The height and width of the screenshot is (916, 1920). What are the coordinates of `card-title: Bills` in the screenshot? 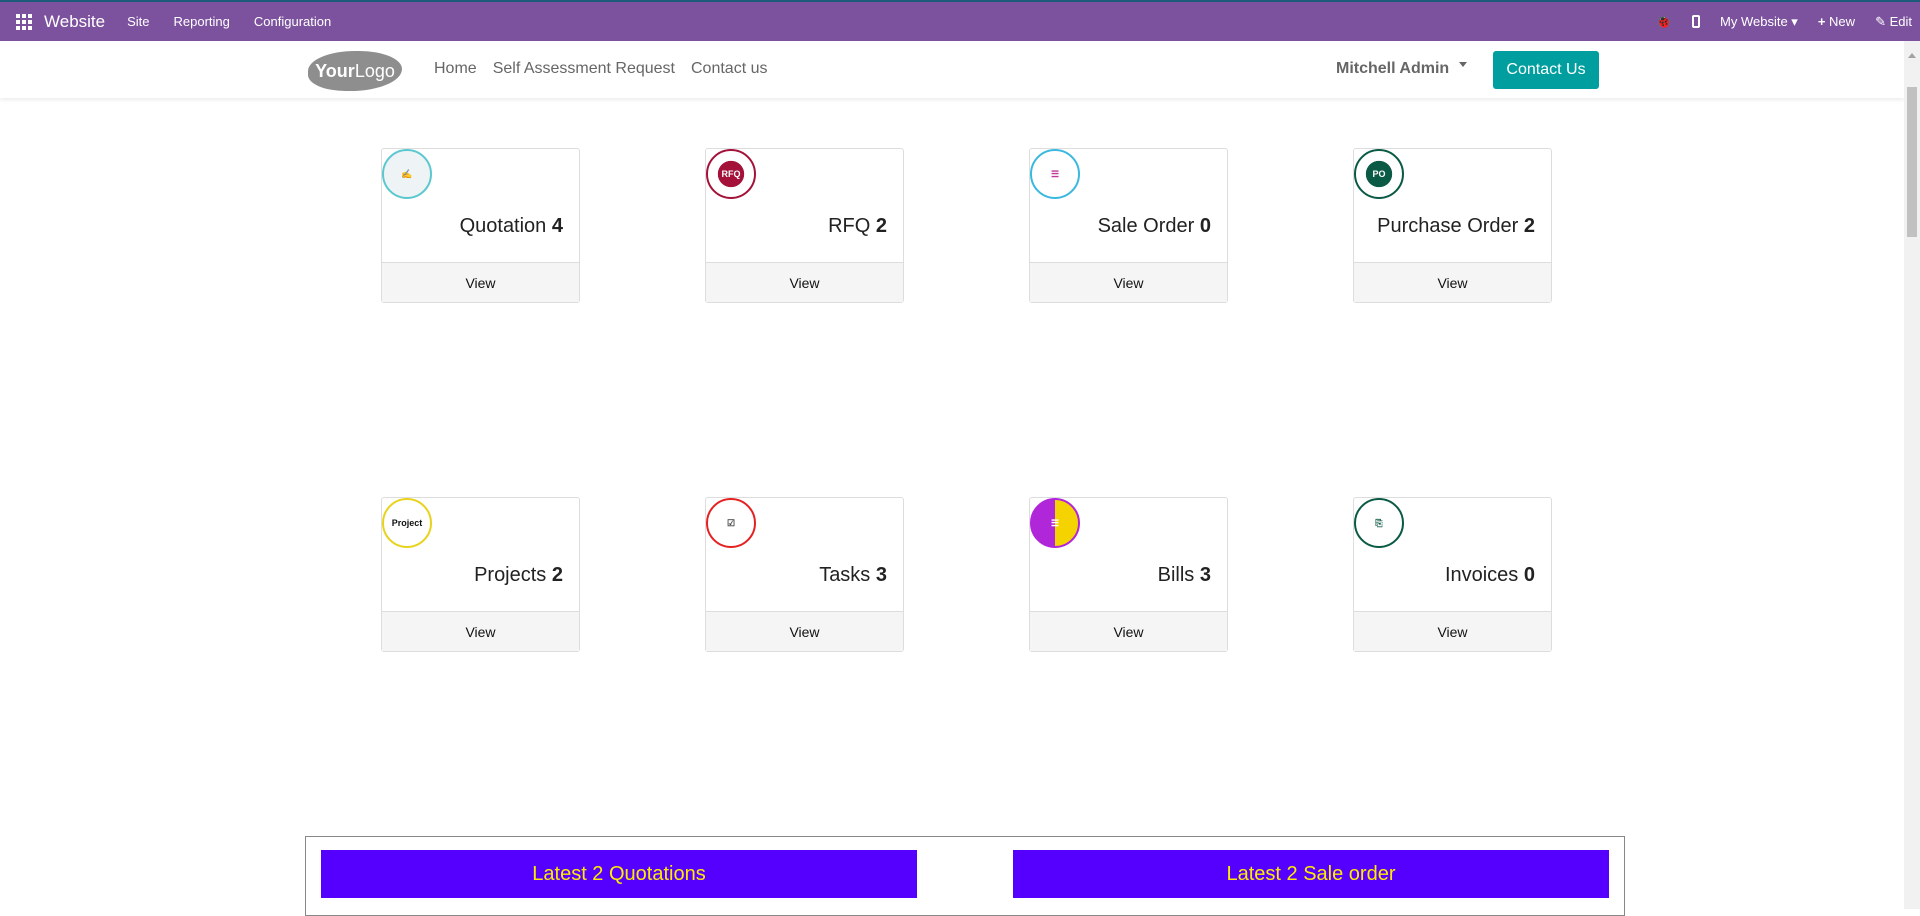 It's located at (1176, 575).